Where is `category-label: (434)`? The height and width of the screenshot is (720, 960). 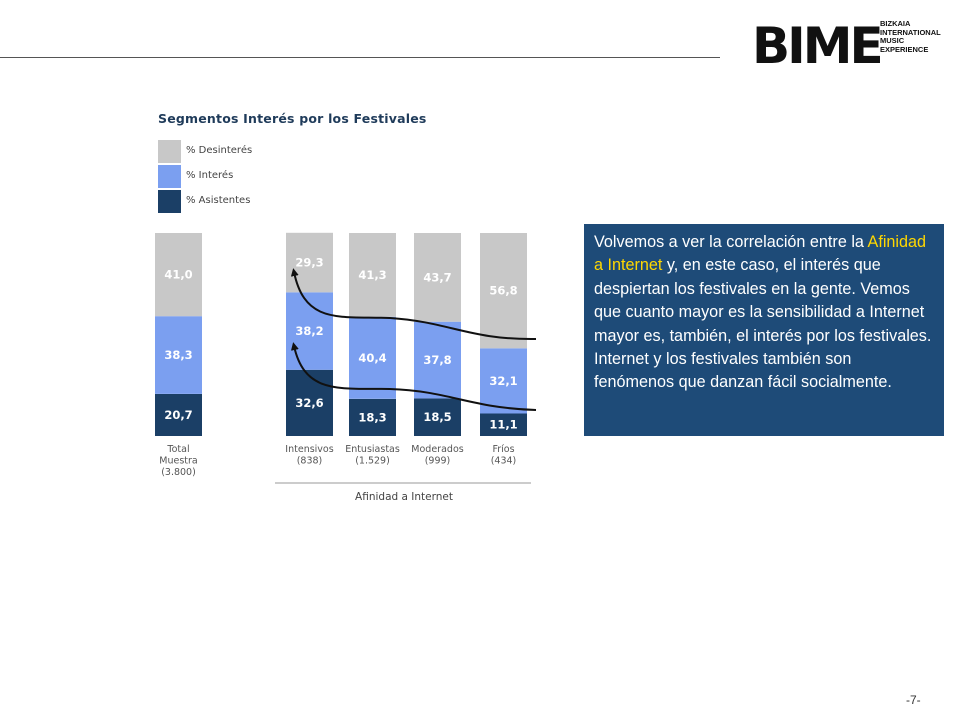
category-label: (434) is located at coordinates (504, 461).